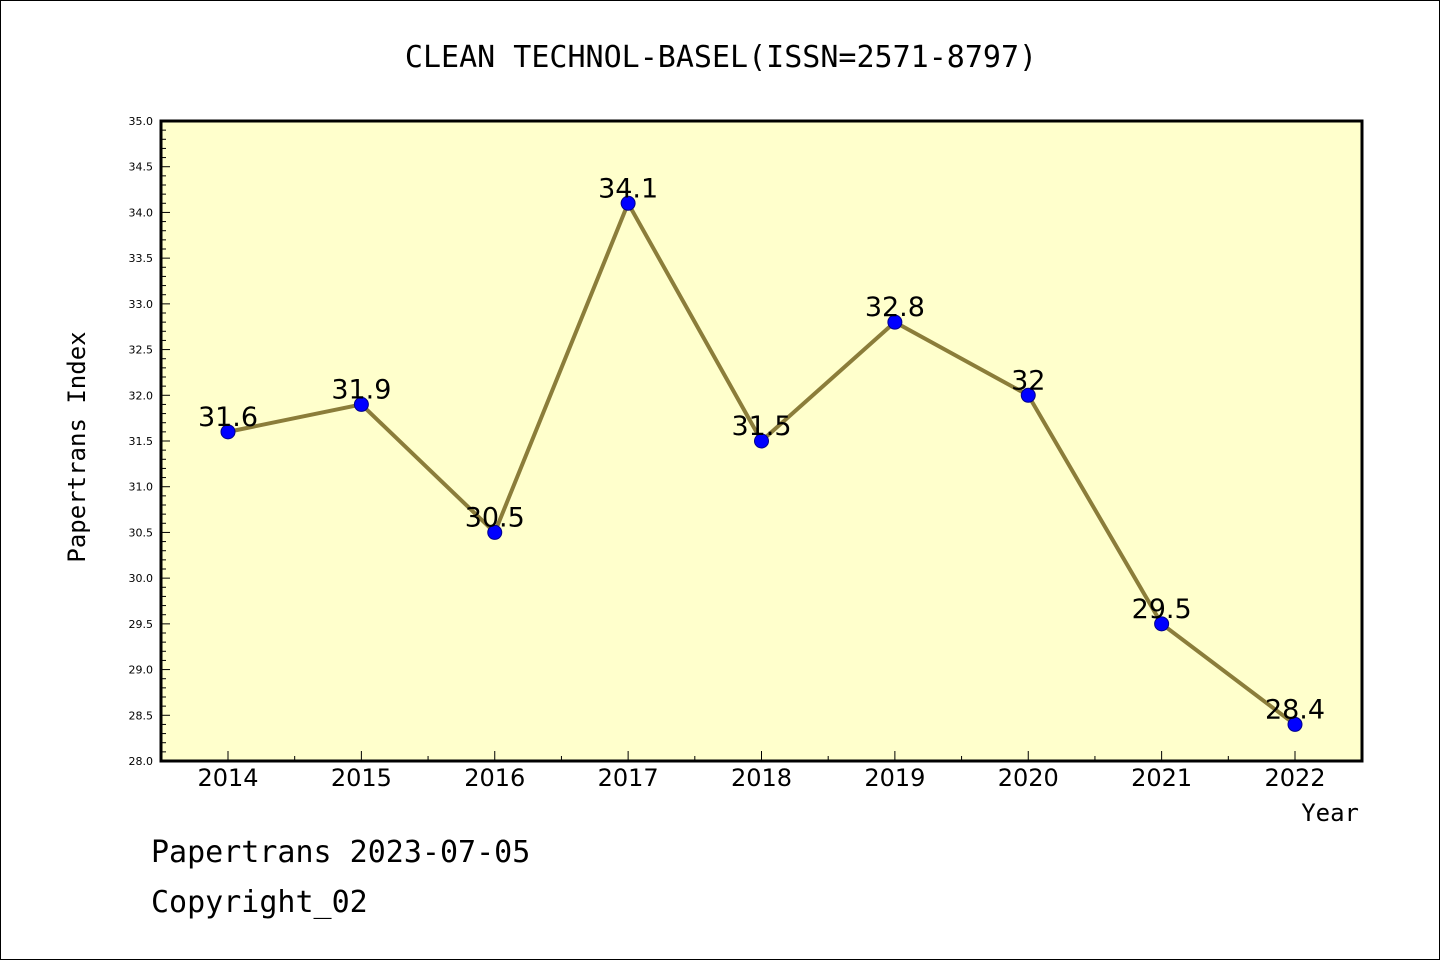 The width and height of the screenshot is (1440, 961). What do you see at coordinates (1294, 778) in the screenshot?
I see `x-tick-label: 2022` at bounding box center [1294, 778].